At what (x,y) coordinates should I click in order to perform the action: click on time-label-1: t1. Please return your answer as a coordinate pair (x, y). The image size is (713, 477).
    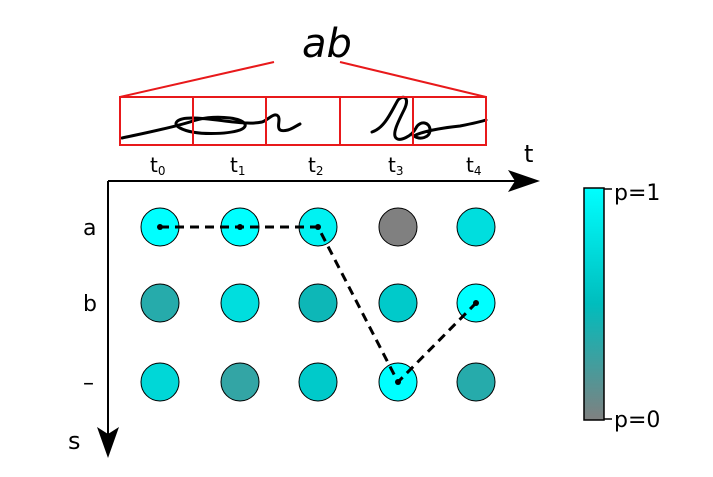
    Looking at the image, I should click on (237, 165).